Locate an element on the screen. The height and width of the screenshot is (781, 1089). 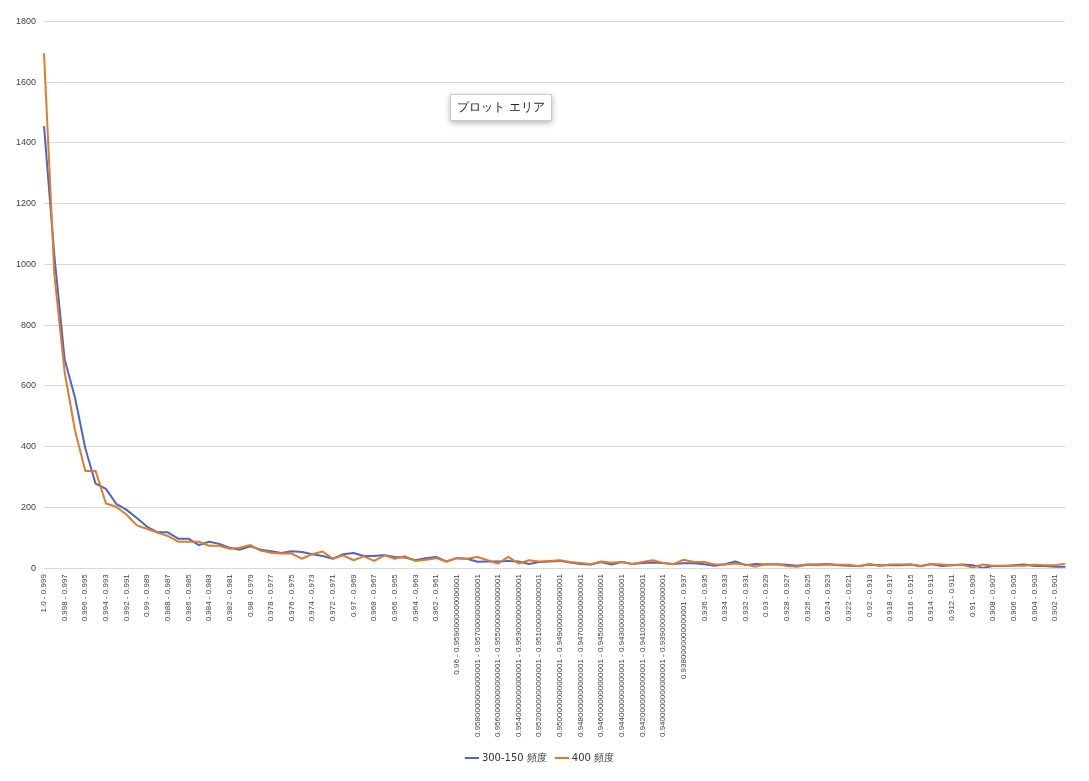
x-tick-label: 0.964 - 0.963 is located at coordinates (415, 597).